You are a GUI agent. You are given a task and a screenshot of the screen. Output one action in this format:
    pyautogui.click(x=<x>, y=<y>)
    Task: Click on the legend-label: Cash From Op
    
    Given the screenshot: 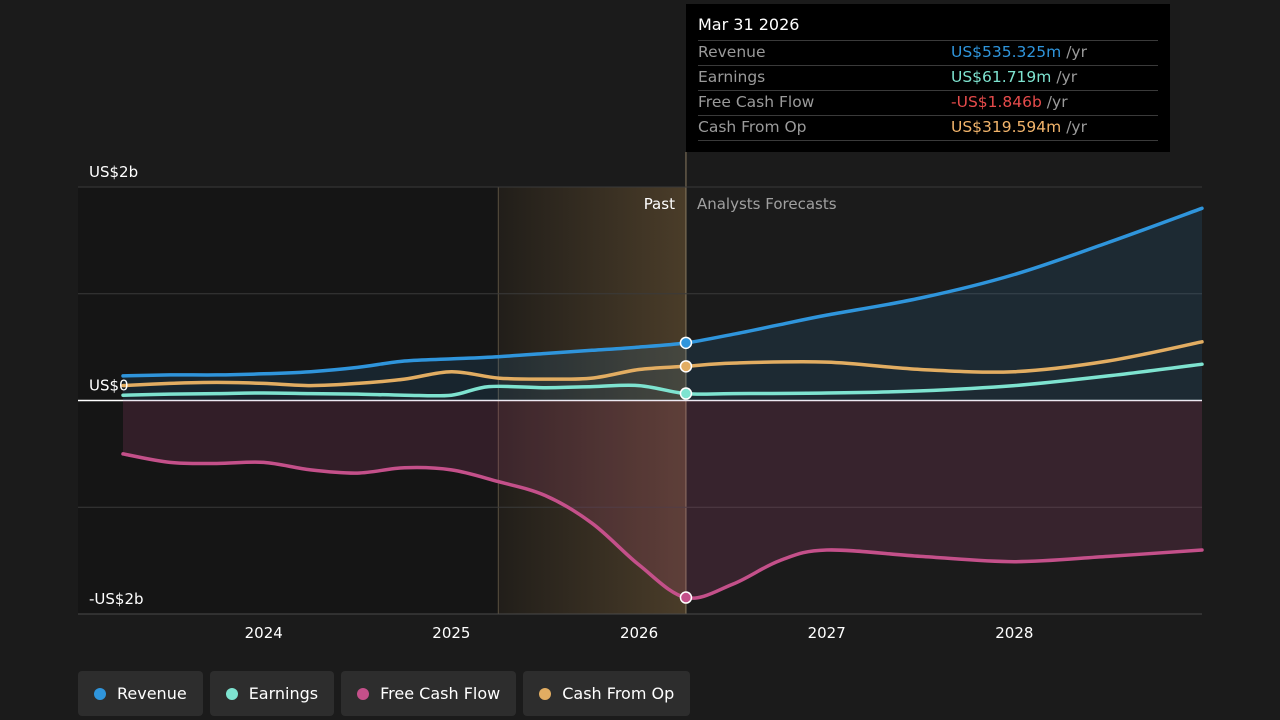 What is the action you would take?
    pyautogui.click(x=618, y=693)
    